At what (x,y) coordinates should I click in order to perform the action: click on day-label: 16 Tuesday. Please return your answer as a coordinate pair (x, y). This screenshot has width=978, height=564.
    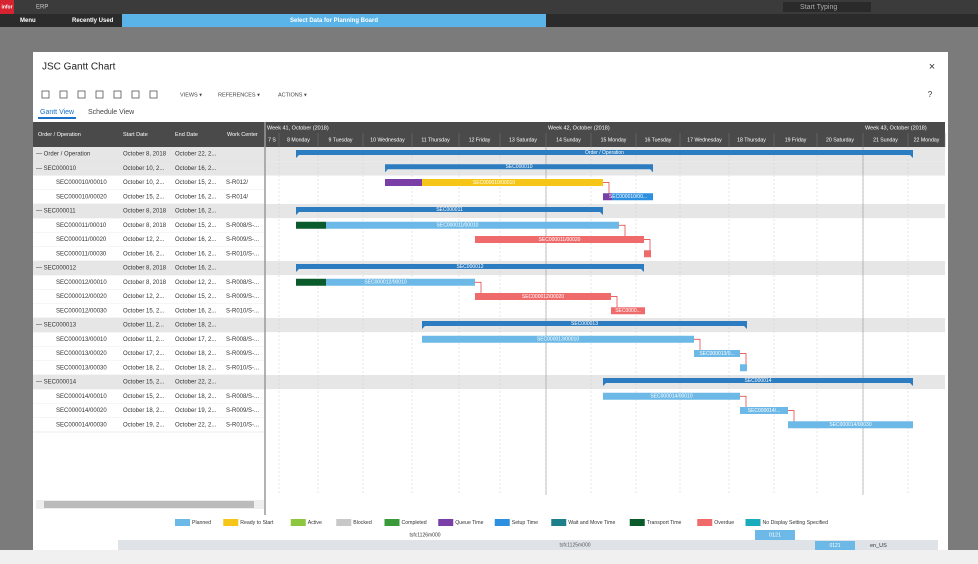
    Looking at the image, I should click on (658, 140).